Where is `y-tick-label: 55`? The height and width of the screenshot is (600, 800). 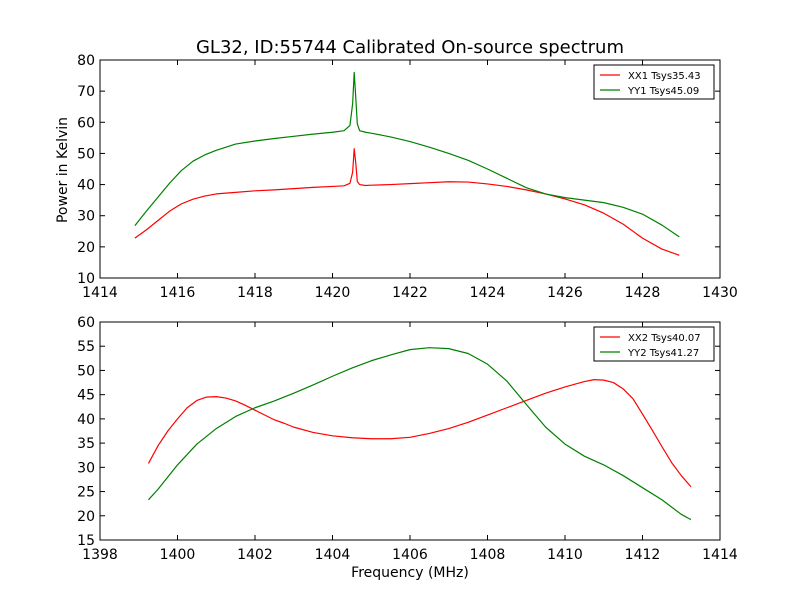
y-tick-label: 55 is located at coordinates (86, 347).